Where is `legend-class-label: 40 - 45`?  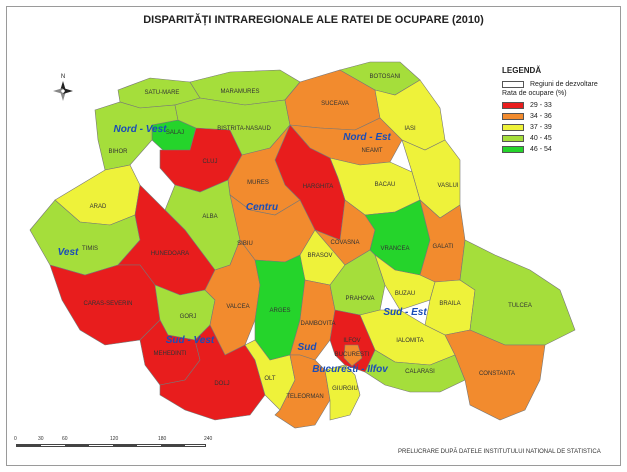
legend-class-label: 40 - 45 is located at coordinates (541, 138).